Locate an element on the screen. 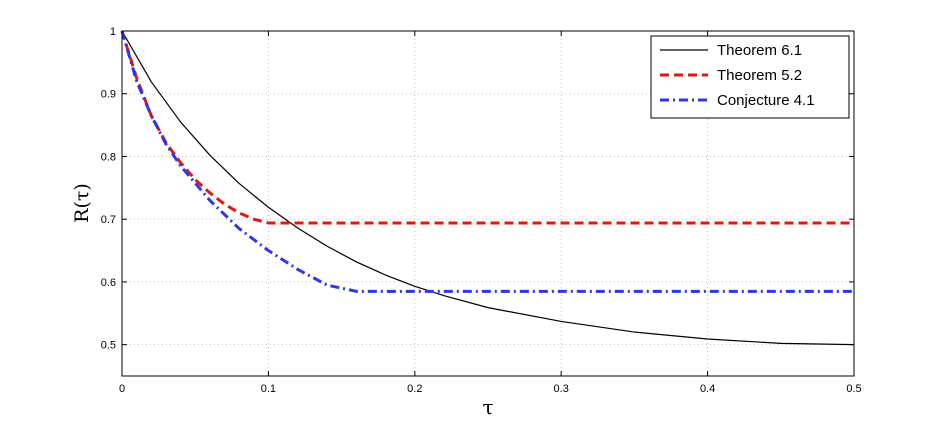  y-tick-label: 1 is located at coordinates (113, 32).